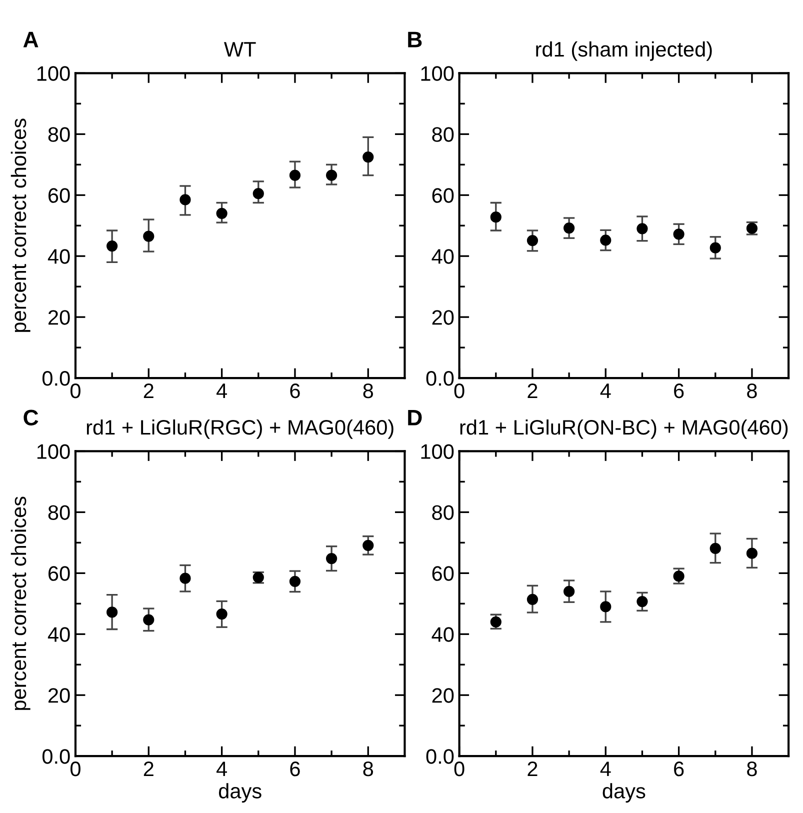  I want to click on chart-title: rd1 + LiGluR(ON-BC) + MAG0(460), so click(624, 429).